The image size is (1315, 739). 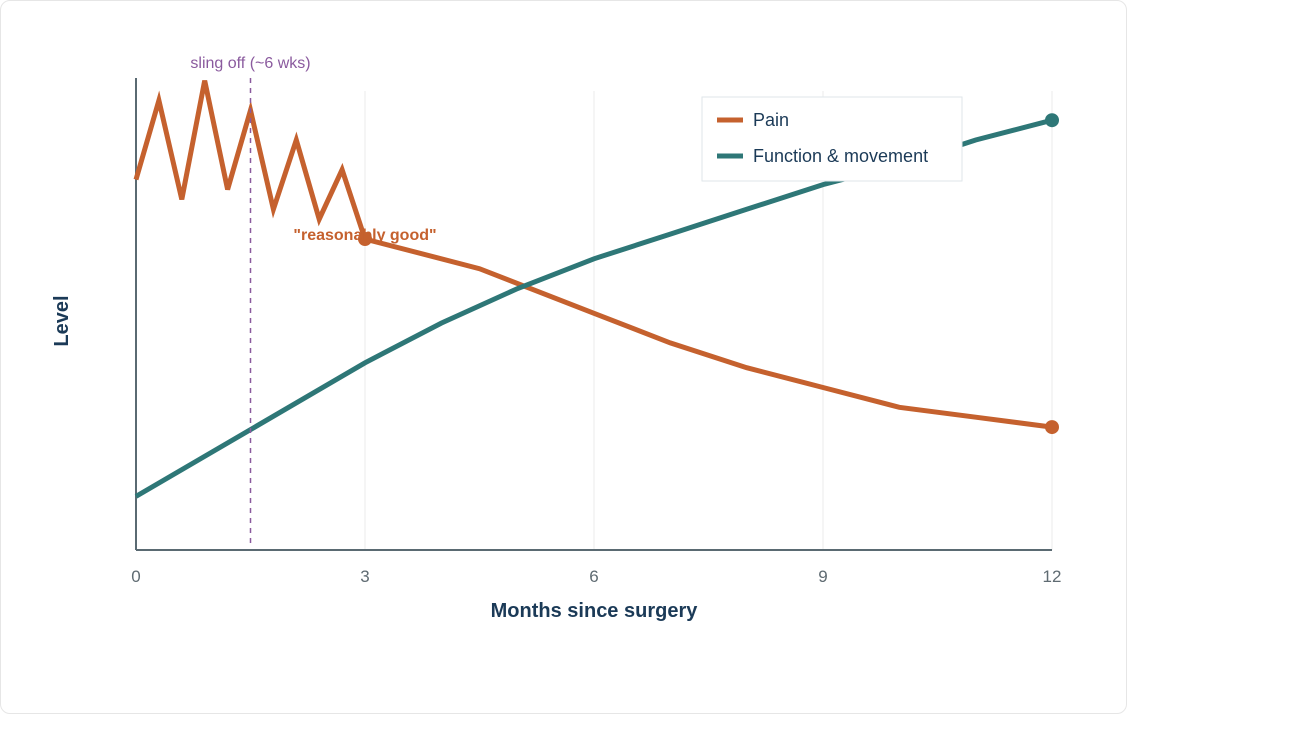 I want to click on legend-box, so click(x=832, y=139).